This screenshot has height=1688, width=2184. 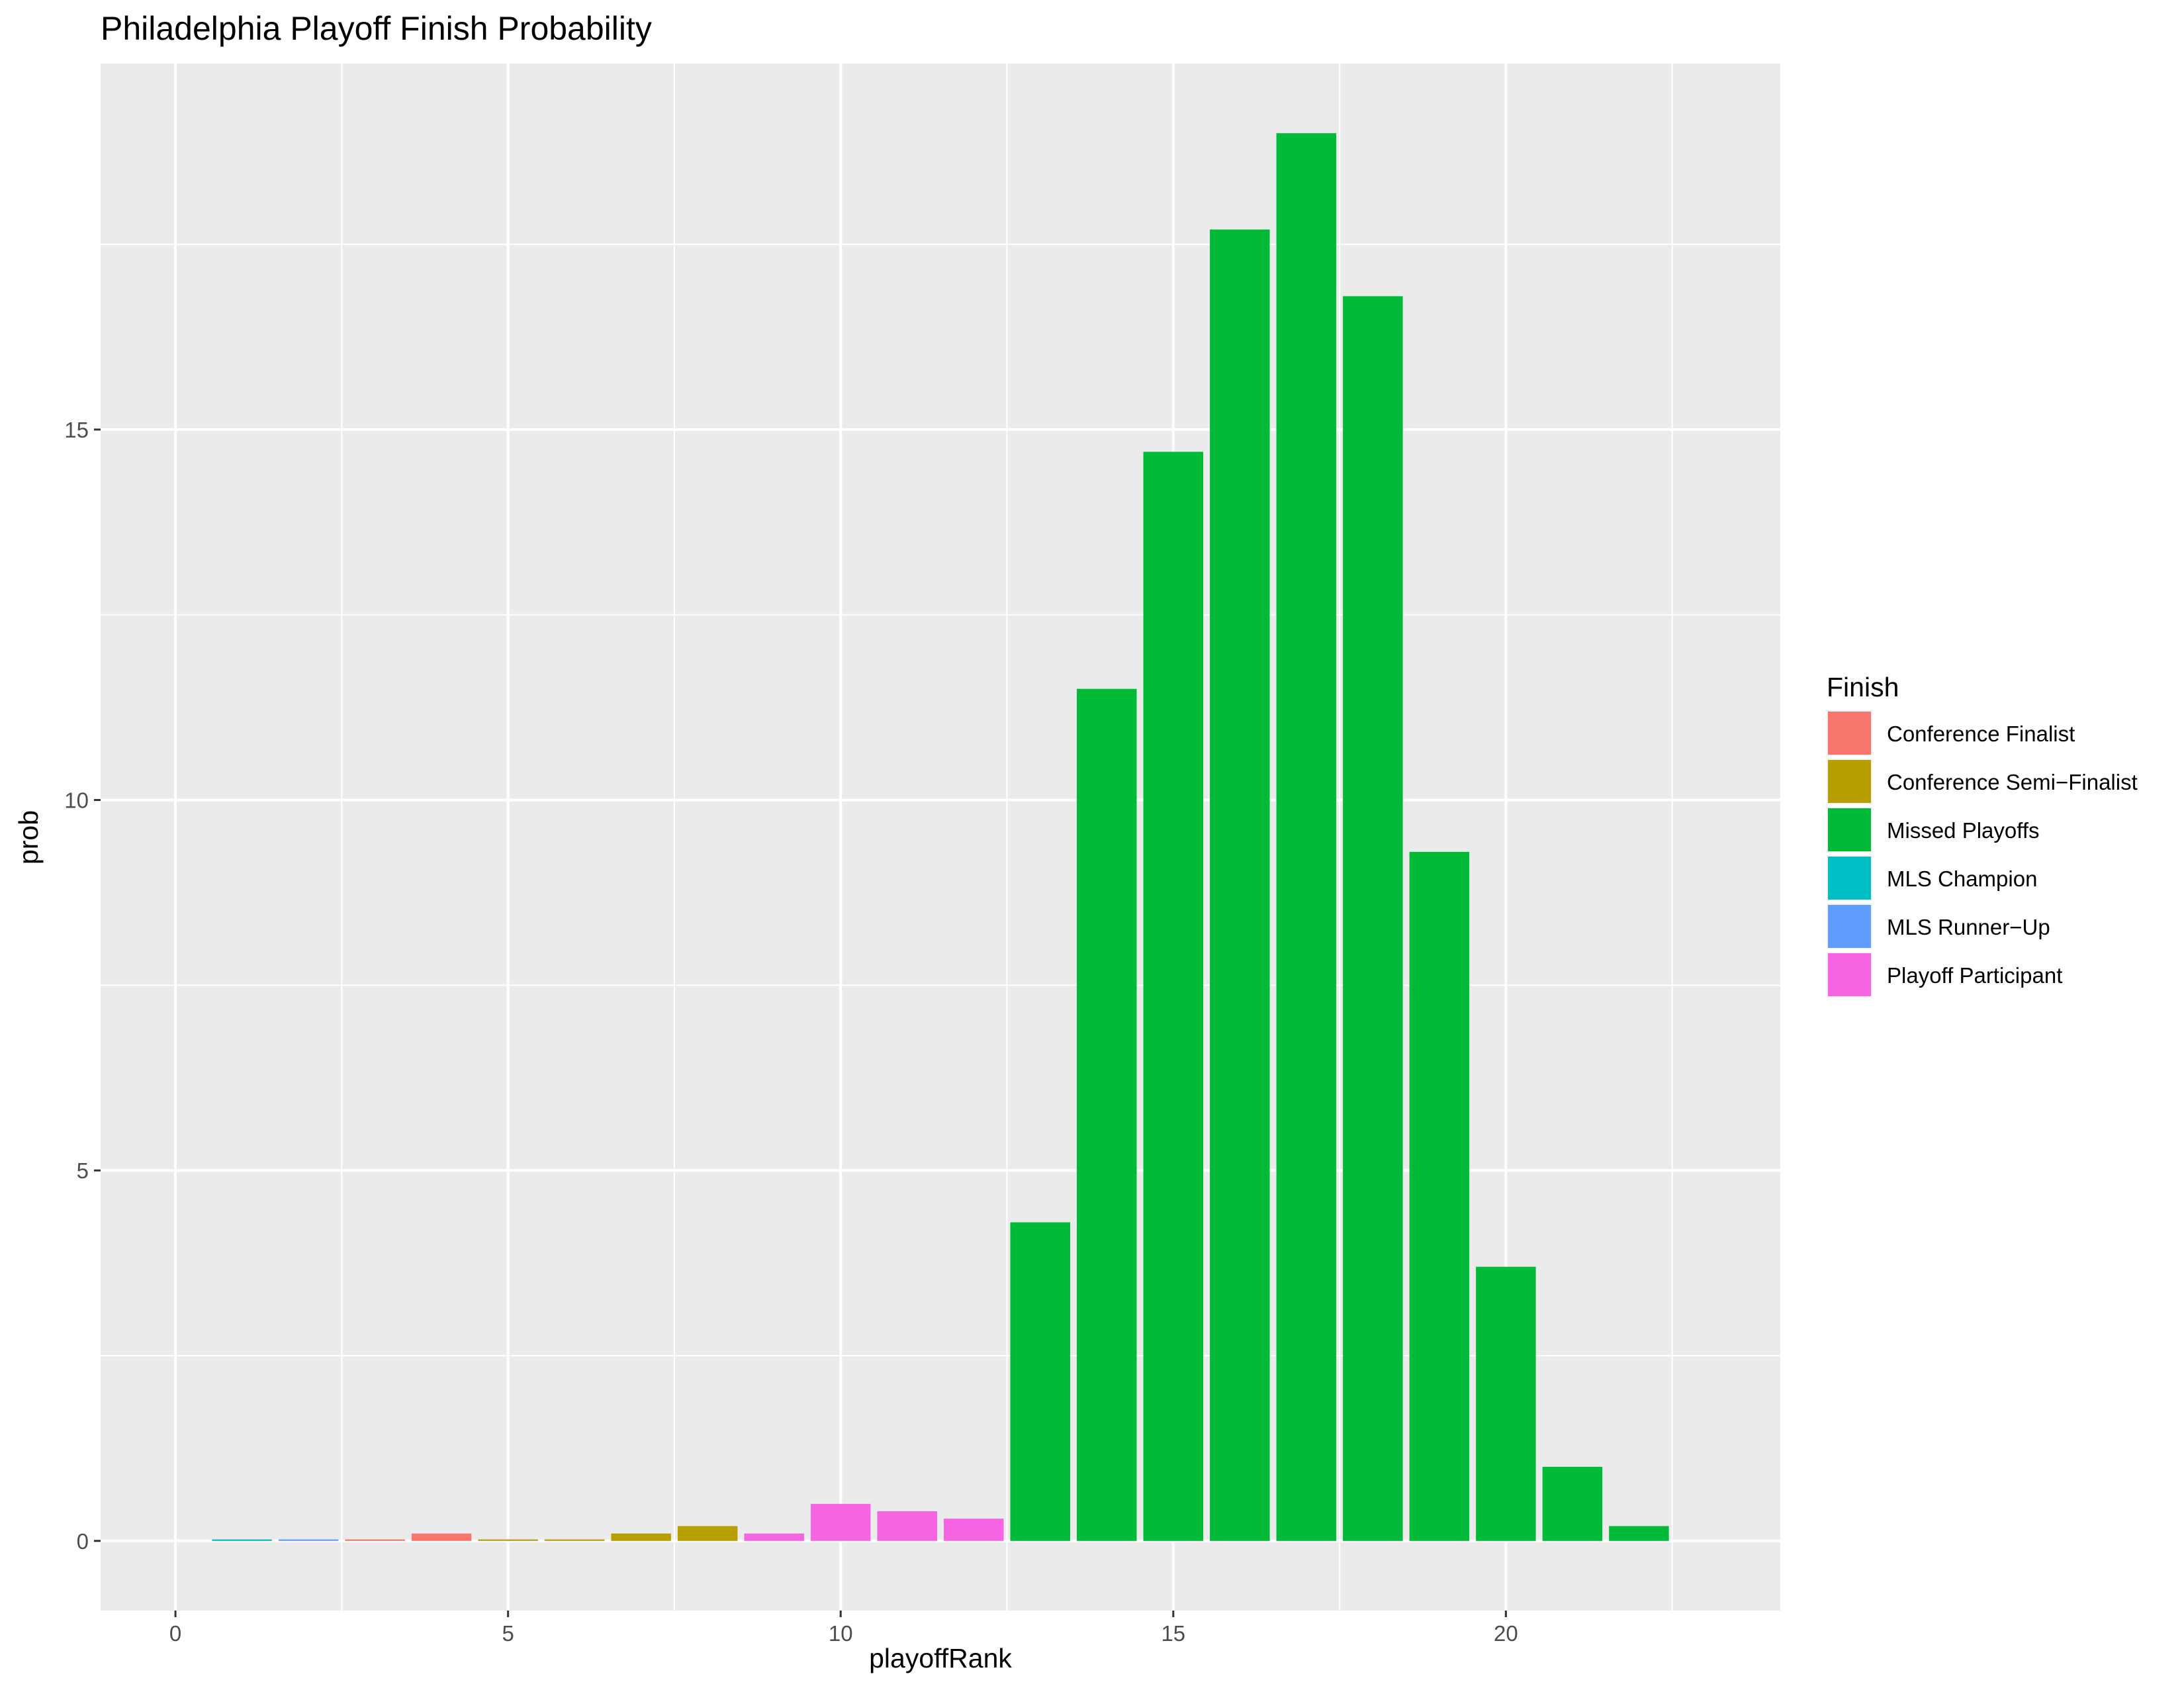 What do you see at coordinates (76, 800) in the screenshot?
I see `y-tick-label: 10` at bounding box center [76, 800].